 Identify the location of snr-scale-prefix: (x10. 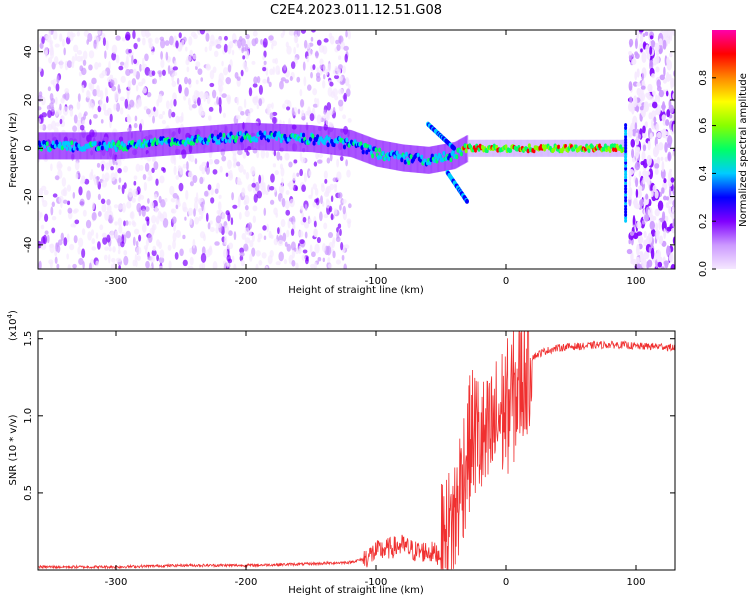
(13, 329).